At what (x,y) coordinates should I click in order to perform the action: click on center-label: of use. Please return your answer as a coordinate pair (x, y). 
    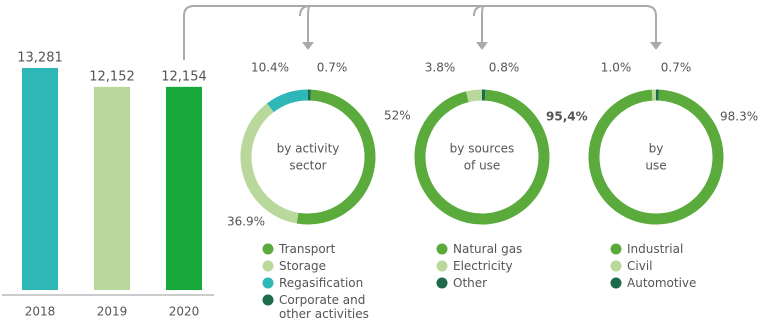
    Looking at the image, I should click on (482, 166).